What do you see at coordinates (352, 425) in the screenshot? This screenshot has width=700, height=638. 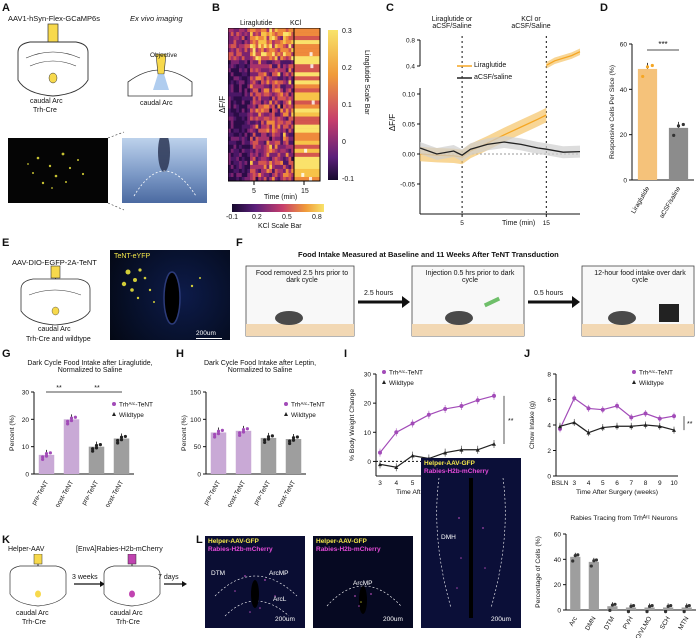 I see `i-chart-ylabel: % Body Weight Change` at bounding box center [352, 425].